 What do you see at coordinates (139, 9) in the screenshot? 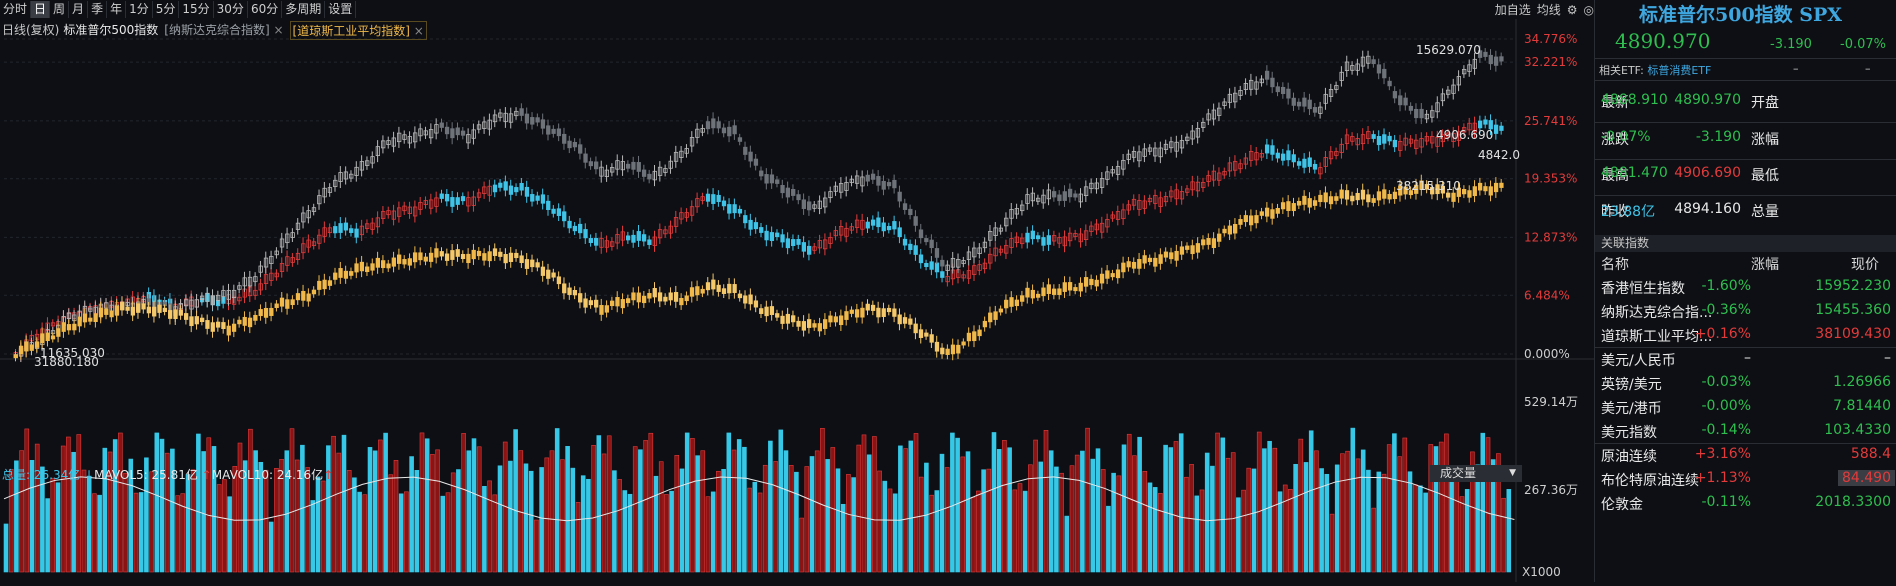
I see `period-tab: 1分` at bounding box center [139, 9].